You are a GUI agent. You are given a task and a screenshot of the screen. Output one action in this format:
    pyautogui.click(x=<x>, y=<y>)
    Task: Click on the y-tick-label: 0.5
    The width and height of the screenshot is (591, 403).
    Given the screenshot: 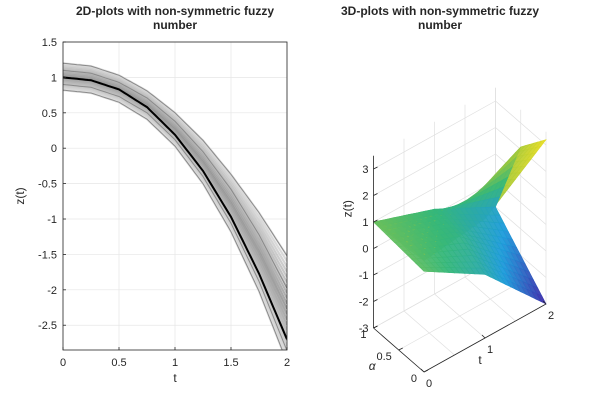 What is the action you would take?
    pyautogui.click(x=49, y=114)
    